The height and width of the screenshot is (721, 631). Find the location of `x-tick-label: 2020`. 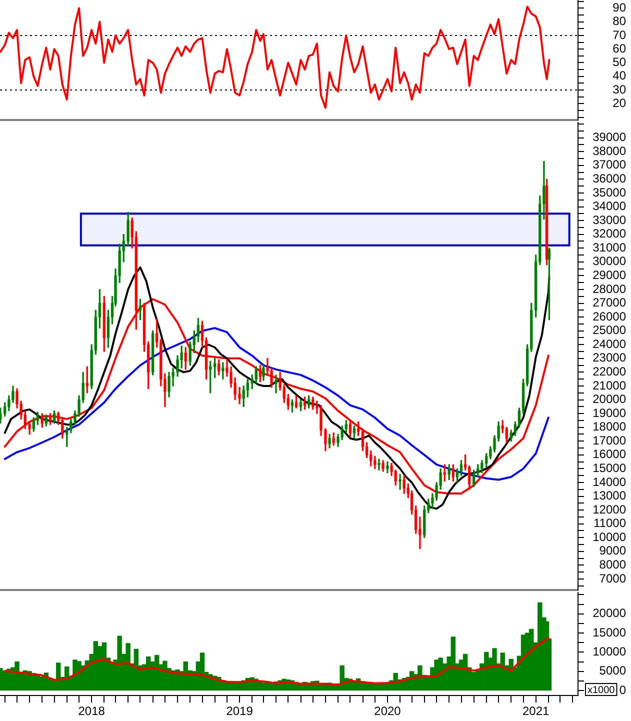

x-tick-label: 2020 is located at coordinates (388, 711).